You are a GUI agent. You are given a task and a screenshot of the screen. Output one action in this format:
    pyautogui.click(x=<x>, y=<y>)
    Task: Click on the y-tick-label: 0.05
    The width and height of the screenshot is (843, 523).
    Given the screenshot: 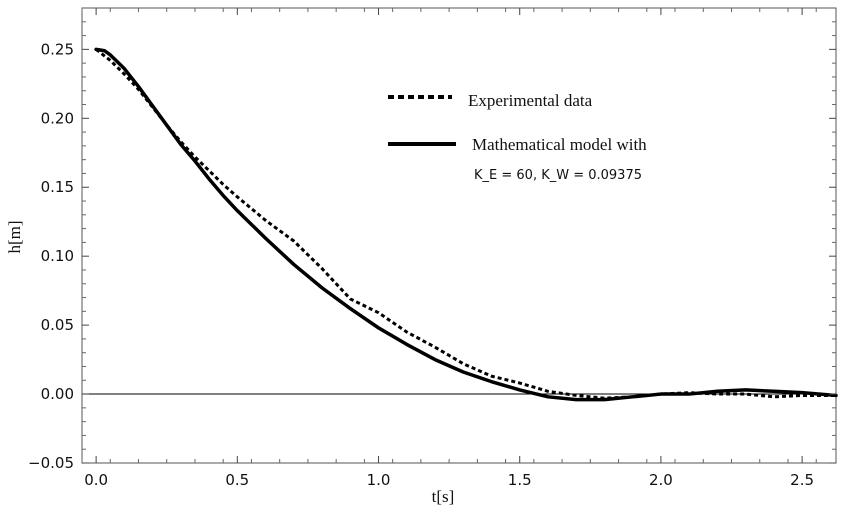 What is the action you would take?
    pyautogui.click(x=57, y=325)
    